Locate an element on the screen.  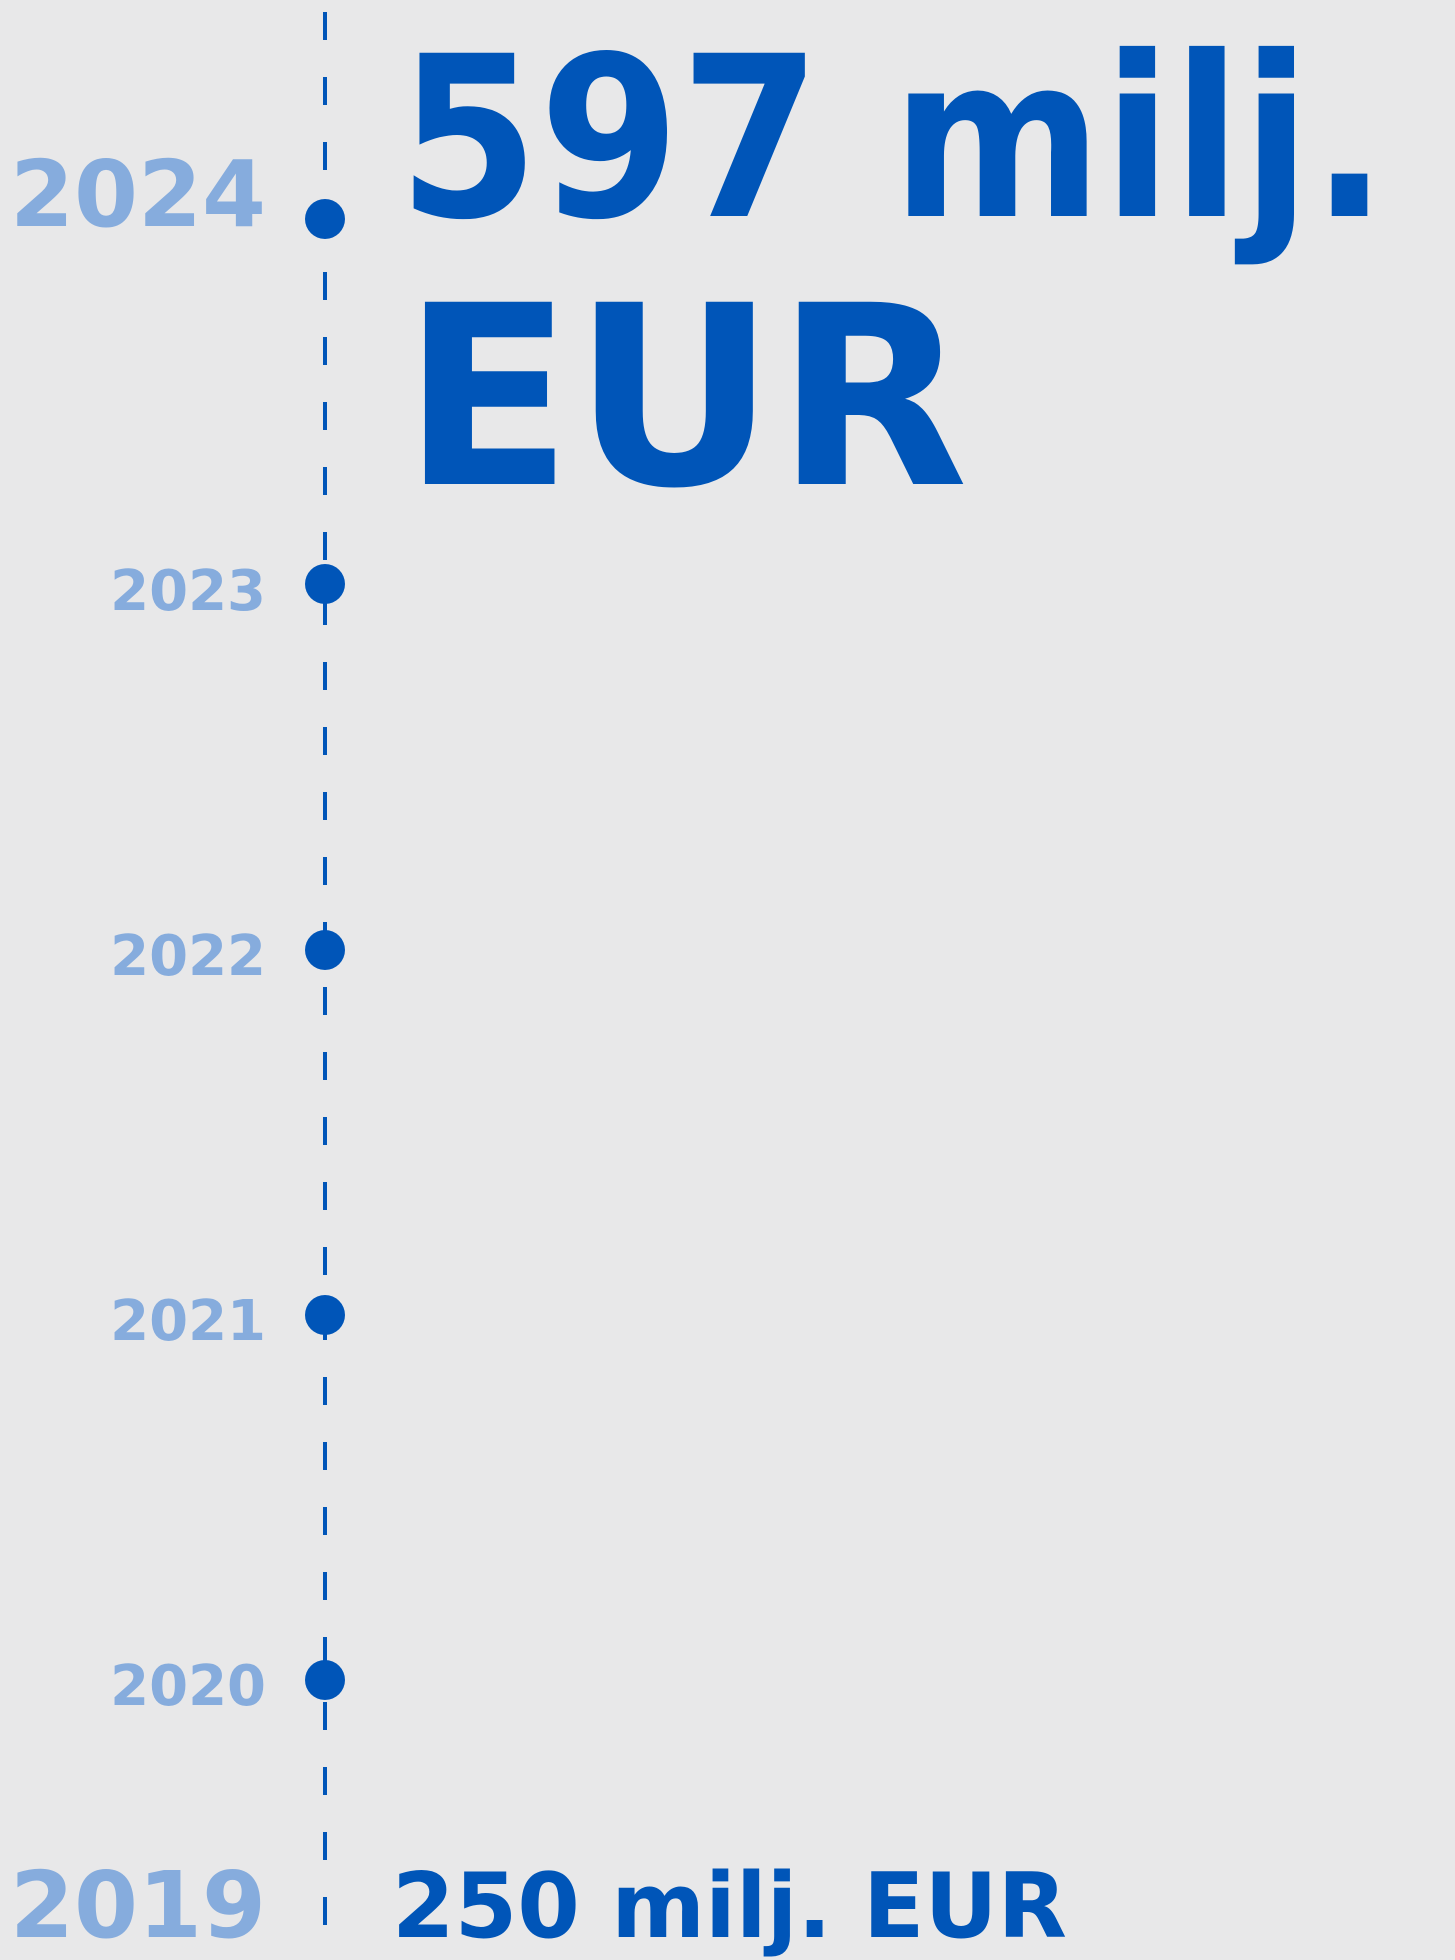
year-label: 2024 is located at coordinates (138, 194).